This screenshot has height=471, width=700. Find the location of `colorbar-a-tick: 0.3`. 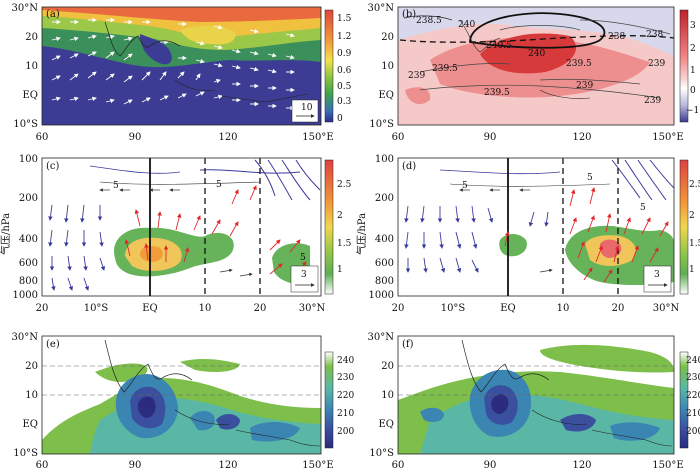

colorbar-a-tick: 0.3 is located at coordinates (344, 102).